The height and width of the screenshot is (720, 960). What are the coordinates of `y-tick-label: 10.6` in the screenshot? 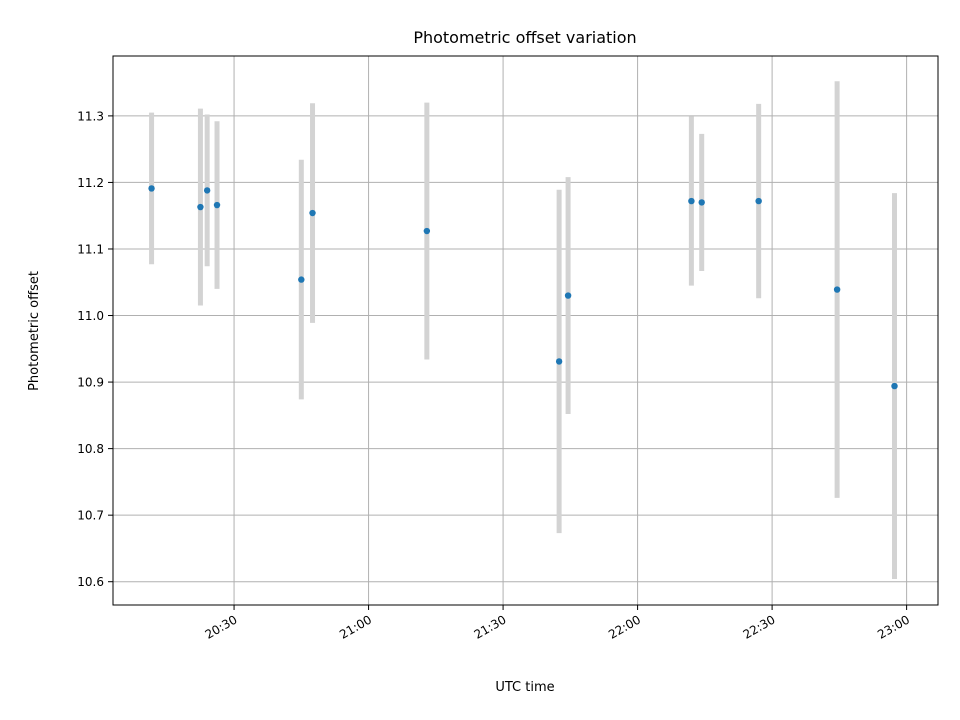 It's located at (90, 582).